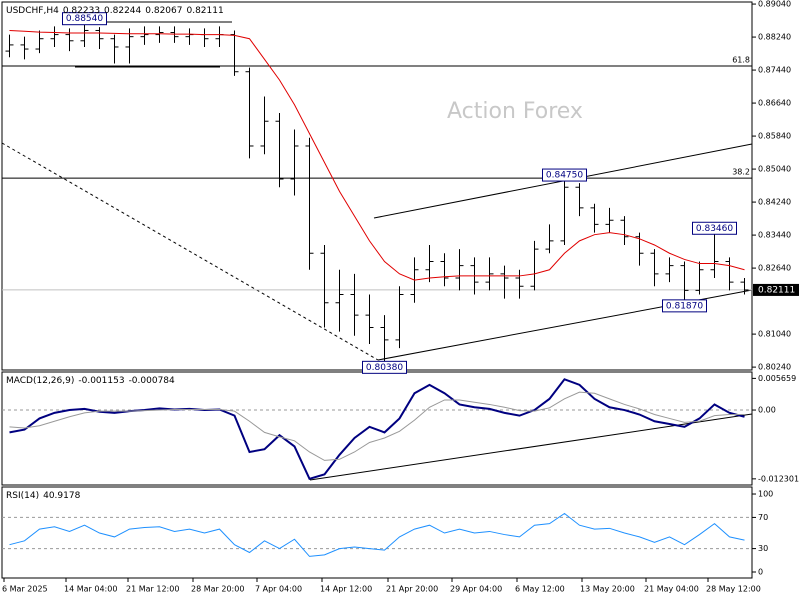  I want to click on y-tick-label: 0.84240, so click(774, 202).